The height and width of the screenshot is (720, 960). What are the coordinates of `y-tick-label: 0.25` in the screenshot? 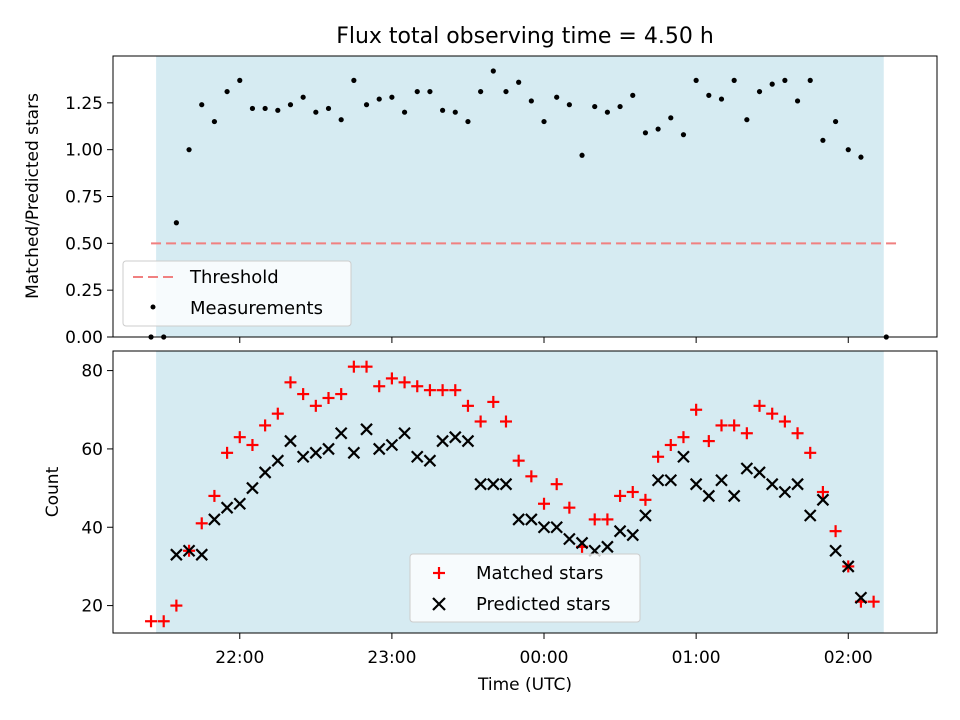 It's located at (84, 291).